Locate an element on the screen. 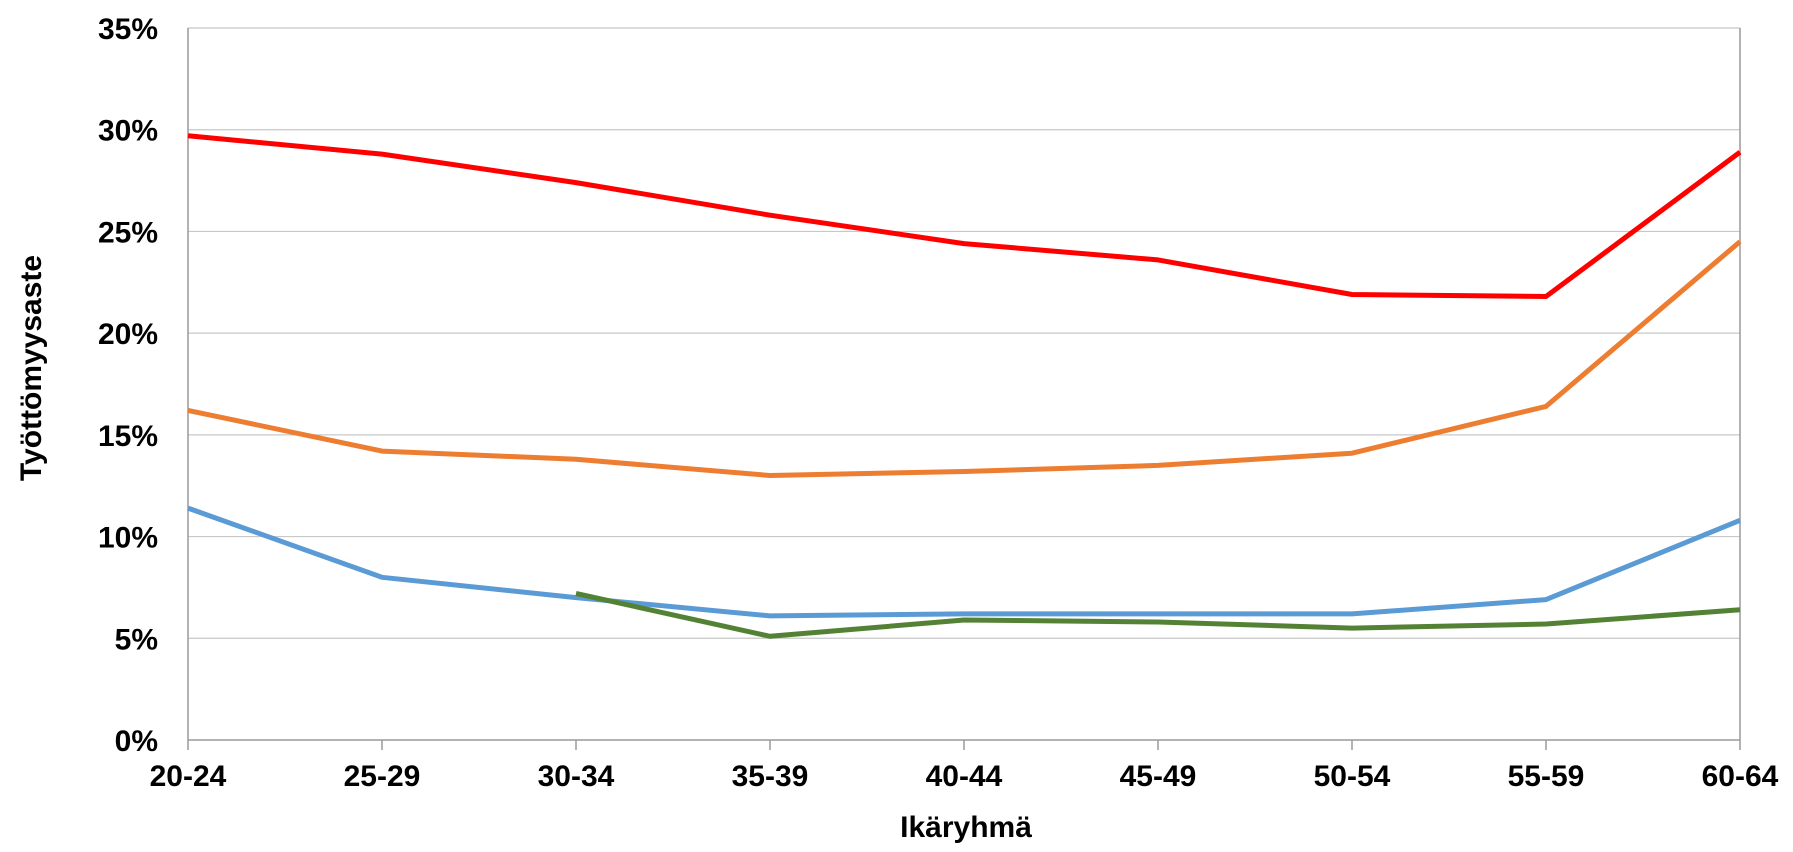  x-tick-label: 35-39 is located at coordinates (770, 776).